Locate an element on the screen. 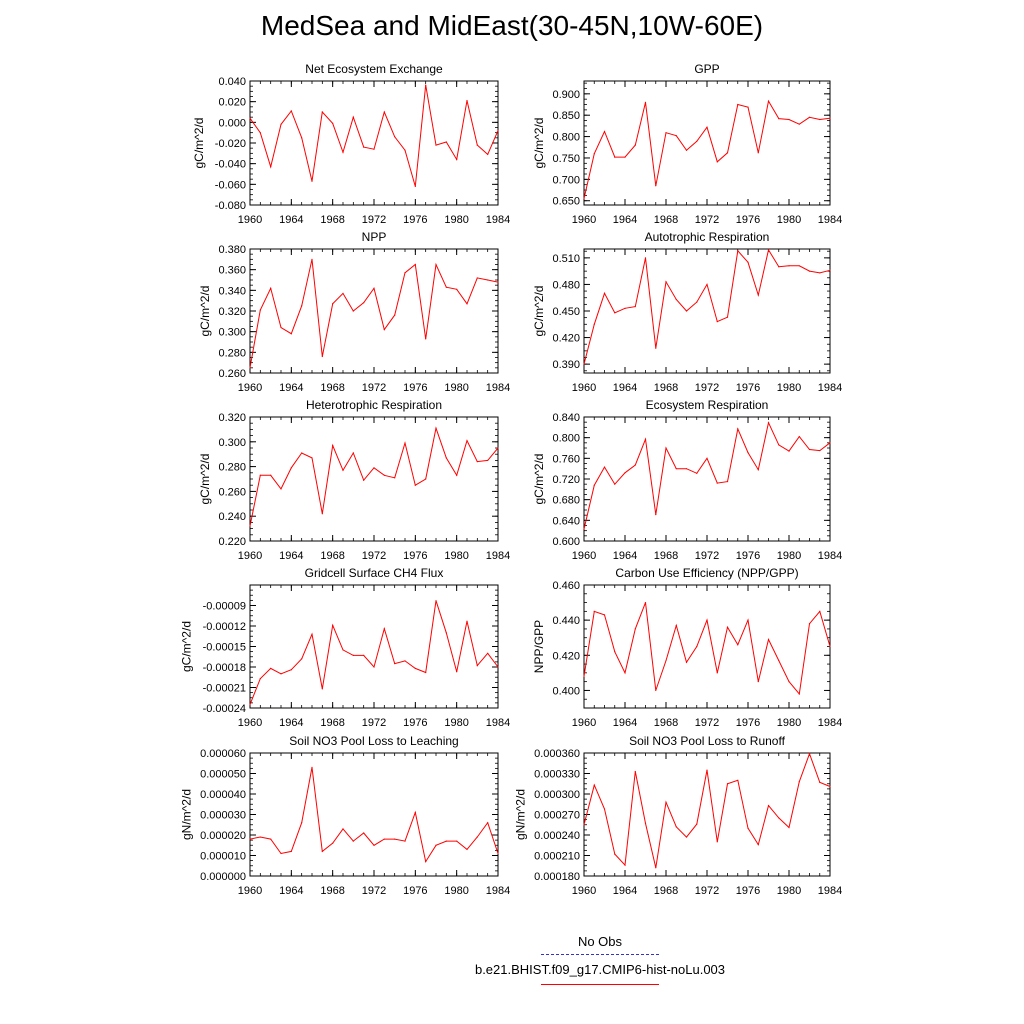  y-axis-label: gN/m^2/d is located at coordinates (520, 814).